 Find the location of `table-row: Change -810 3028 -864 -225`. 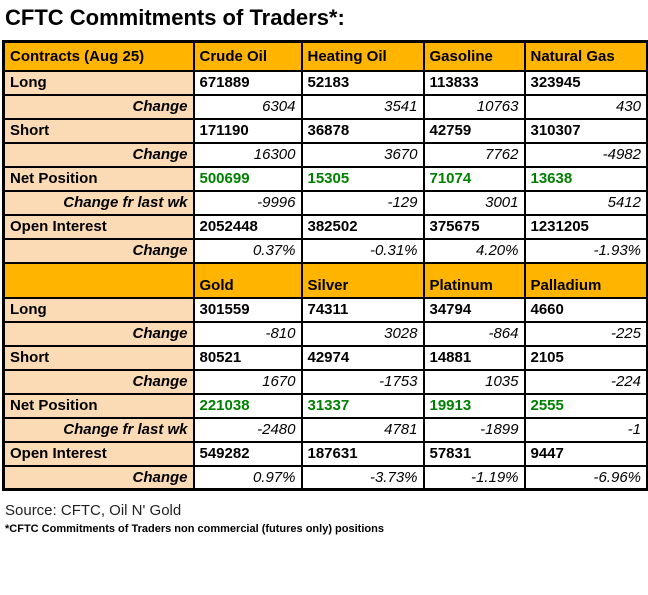

table-row: Change -810 3028 -864 -225 is located at coordinates (325, 333).